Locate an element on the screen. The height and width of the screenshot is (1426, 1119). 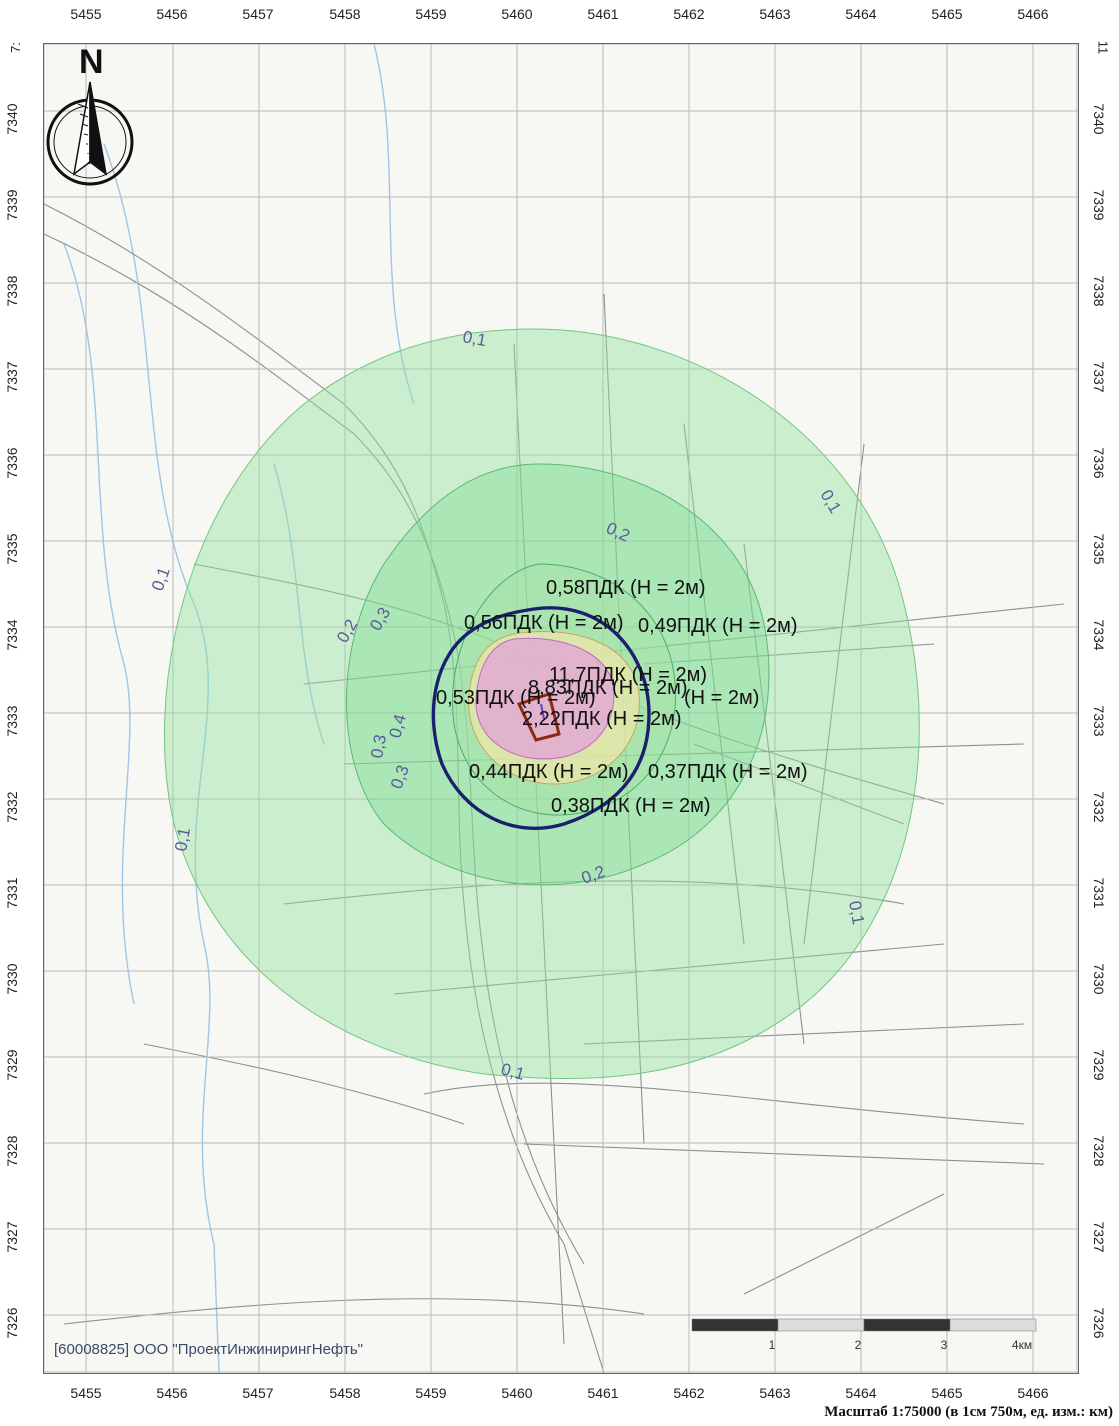
concentration-label: 0,44ПДК (Н = 2м) is located at coordinates (548, 772).